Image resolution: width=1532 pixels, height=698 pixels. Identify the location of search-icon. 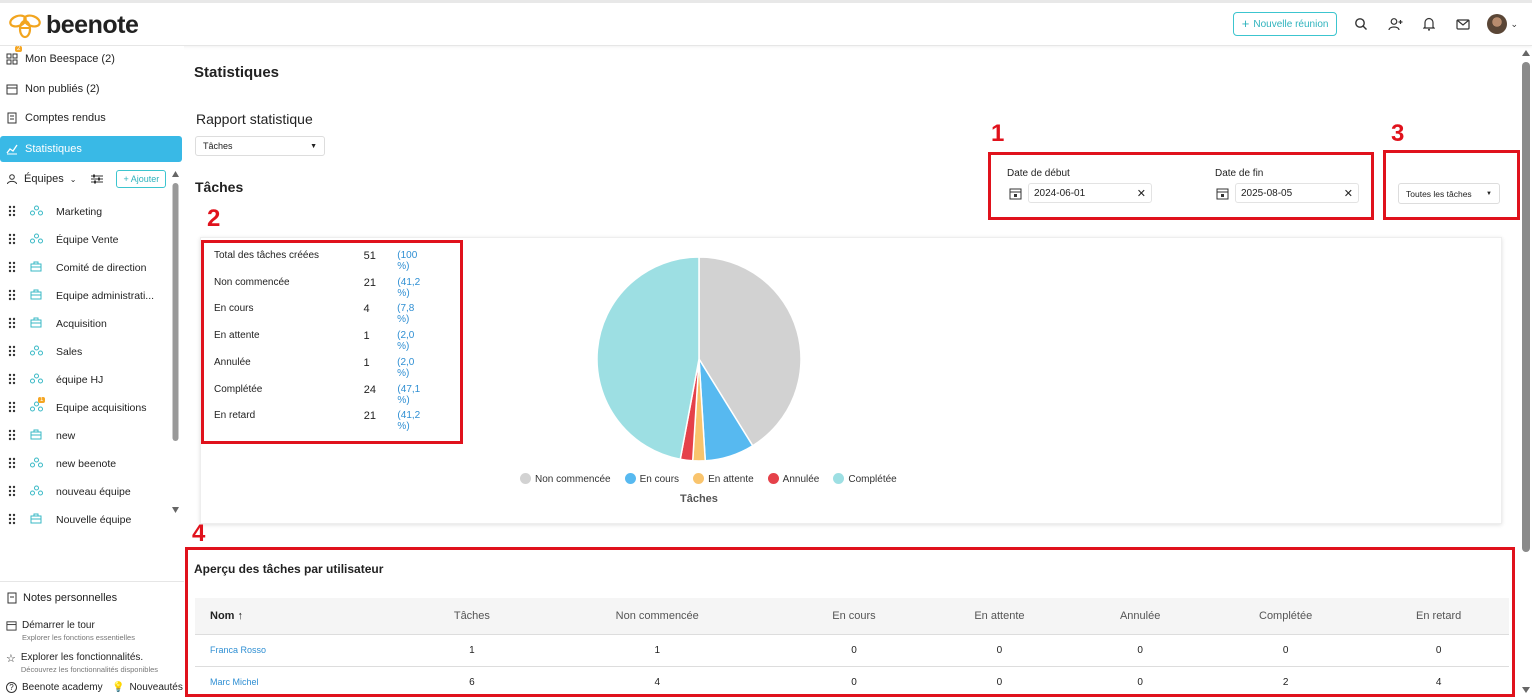
(1361, 24).